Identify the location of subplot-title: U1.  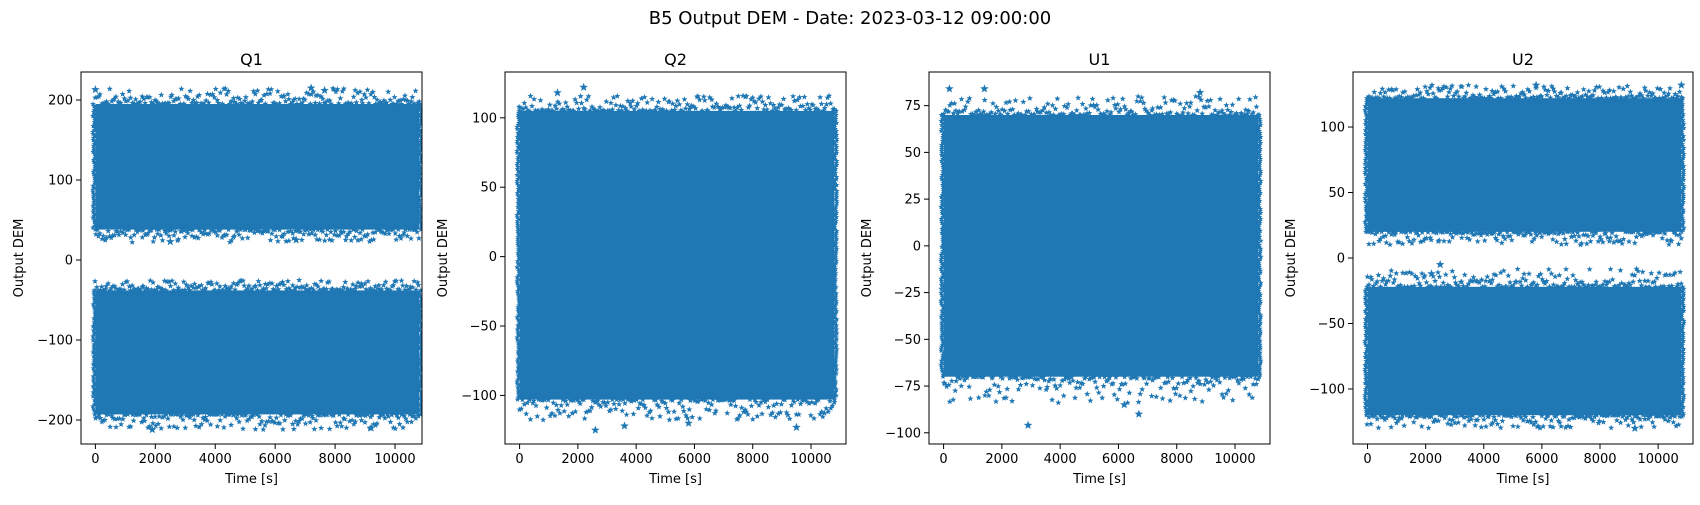
(1100, 59).